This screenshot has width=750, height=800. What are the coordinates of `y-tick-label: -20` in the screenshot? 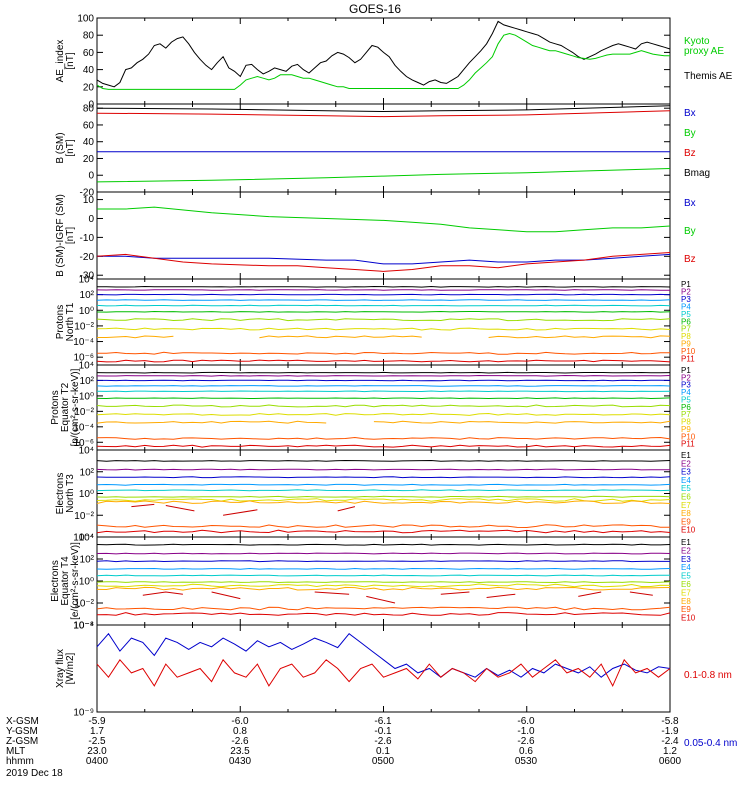 It's located at (87, 193).